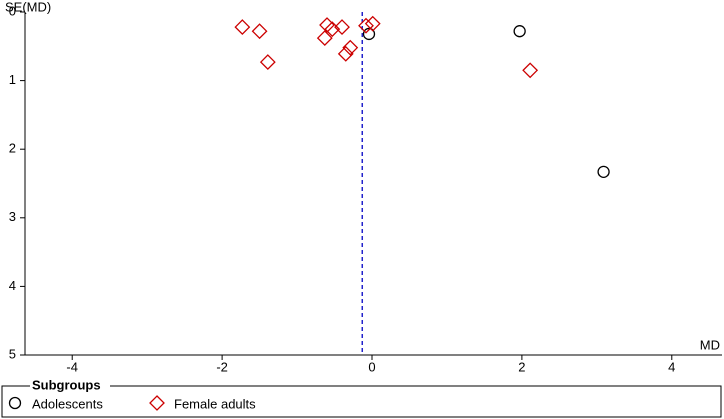 This screenshot has width=724, height=419. I want to click on x-tick-label: 4, so click(671, 366).